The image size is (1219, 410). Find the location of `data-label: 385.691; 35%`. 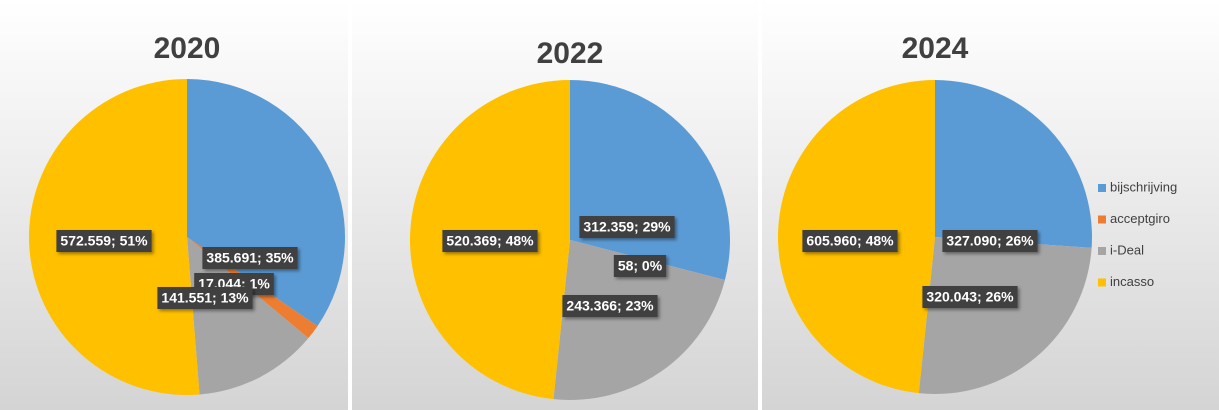

data-label: 385.691; 35% is located at coordinates (250, 258).